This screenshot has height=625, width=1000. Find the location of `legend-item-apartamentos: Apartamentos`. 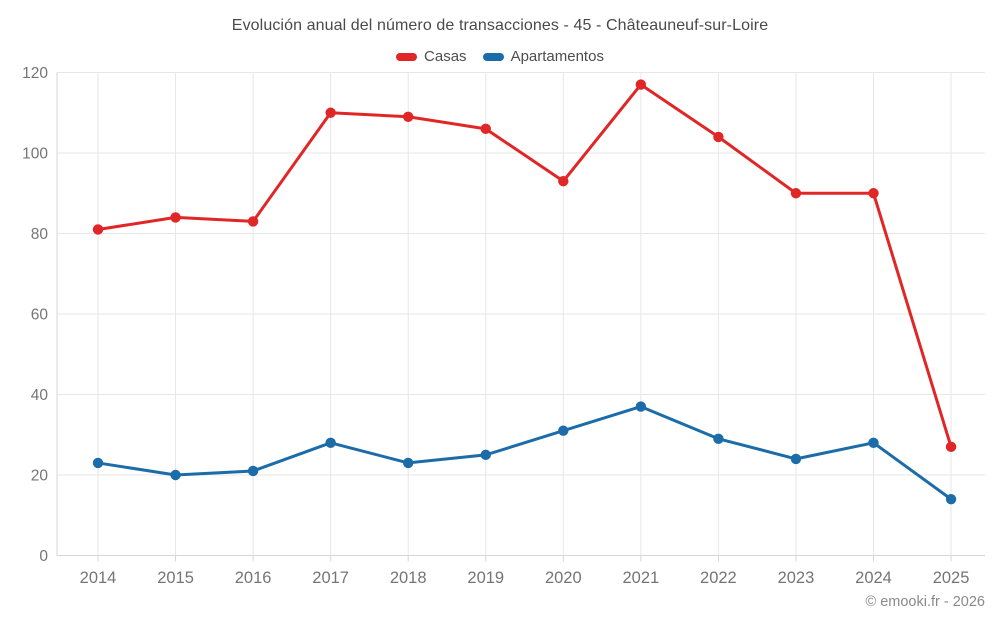

legend-item-apartamentos: Apartamentos is located at coordinates (543, 56).